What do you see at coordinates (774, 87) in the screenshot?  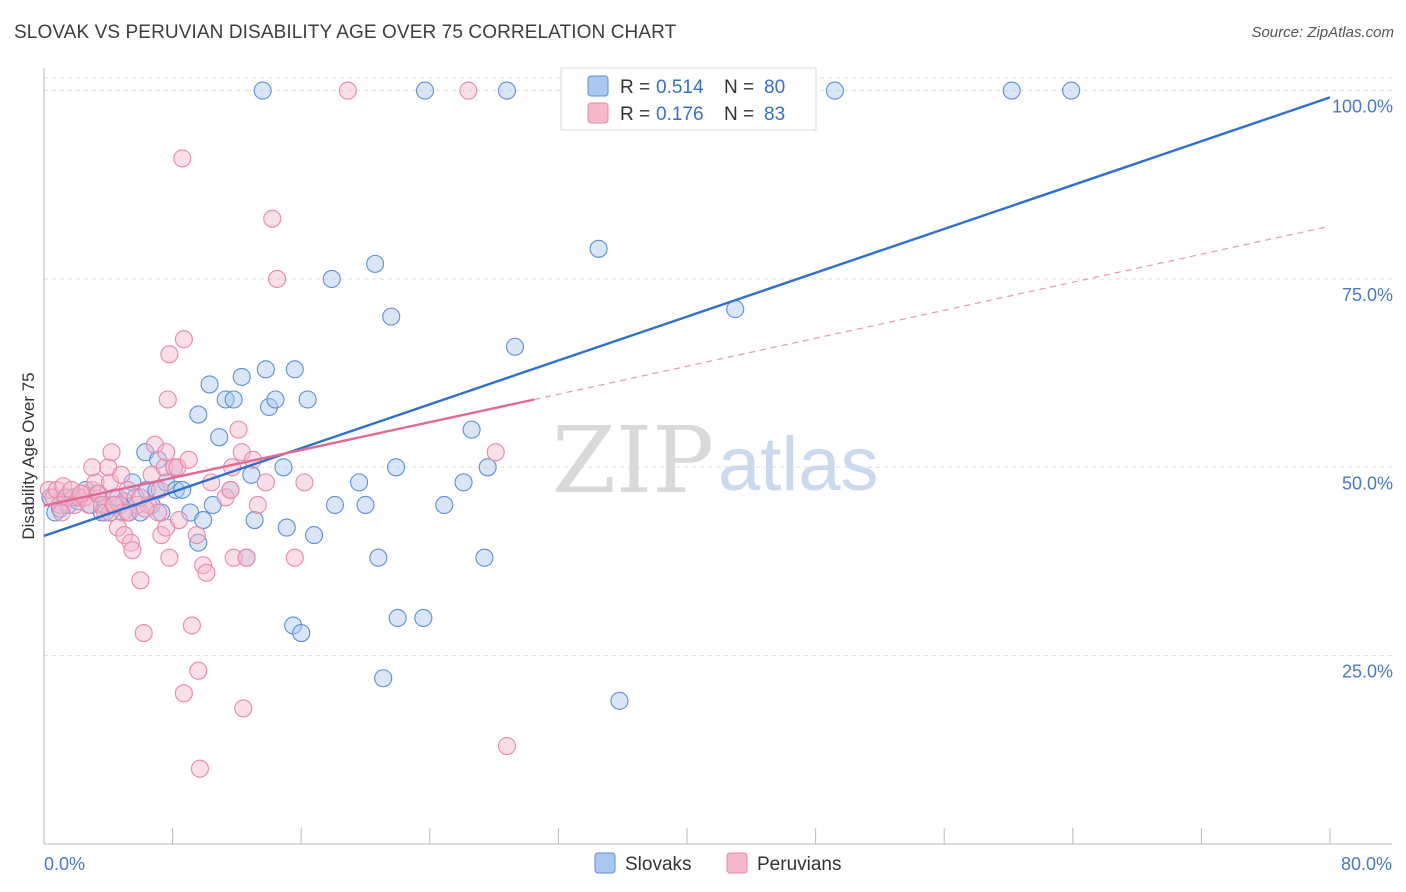 I see `legend-n-value-slovaks: 80` at bounding box center [774, 87].